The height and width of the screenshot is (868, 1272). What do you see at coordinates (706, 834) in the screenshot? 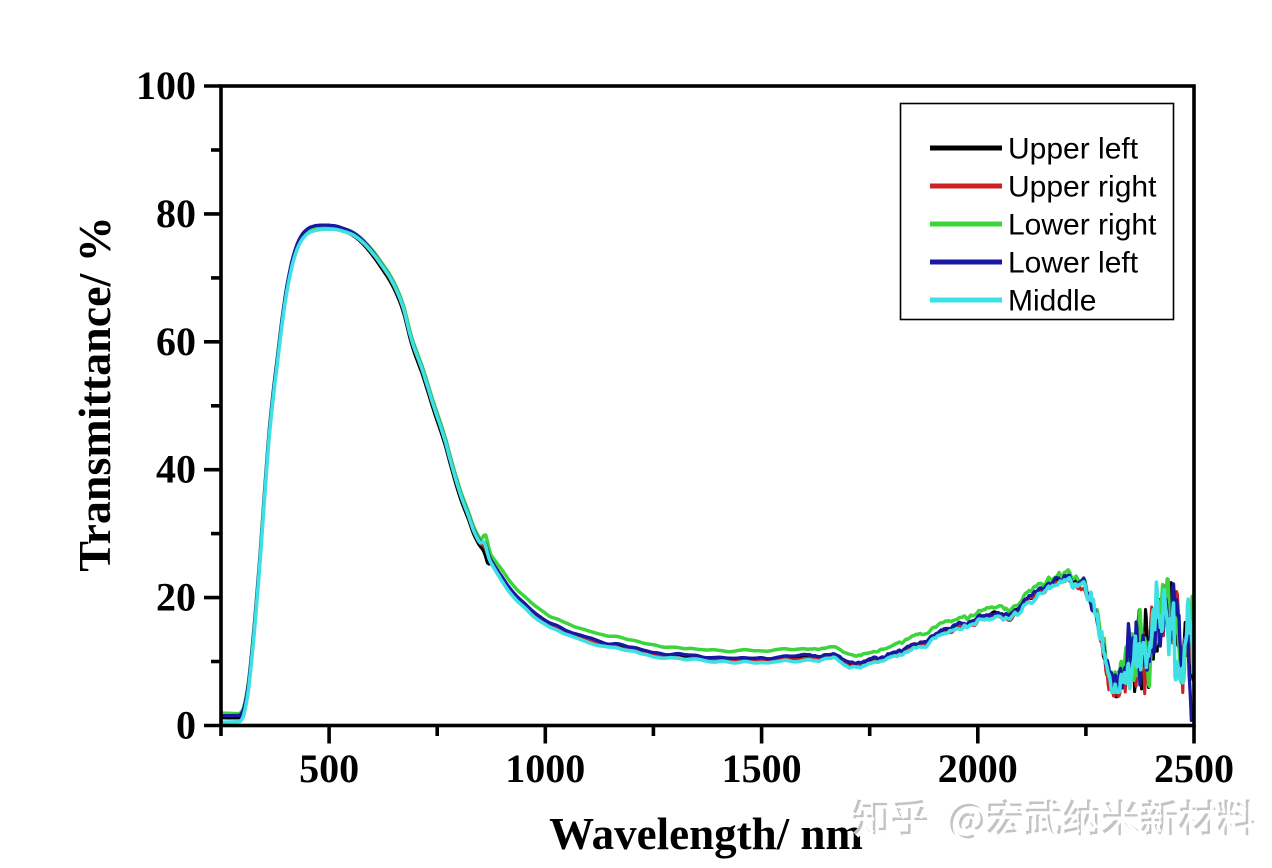
I see `svg-text: Wavelength/ nm` at bounding box center [706, 834].